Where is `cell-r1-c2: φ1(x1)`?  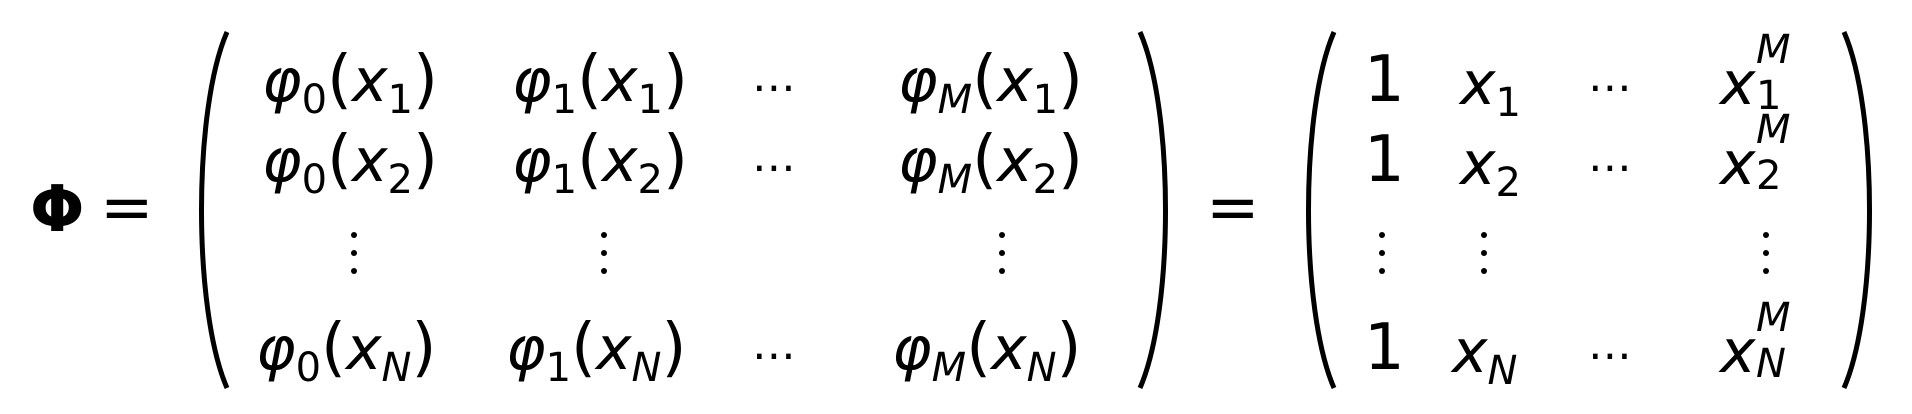 cell-r1-c2: φ1(x1) is located at coordinates (600, 84).